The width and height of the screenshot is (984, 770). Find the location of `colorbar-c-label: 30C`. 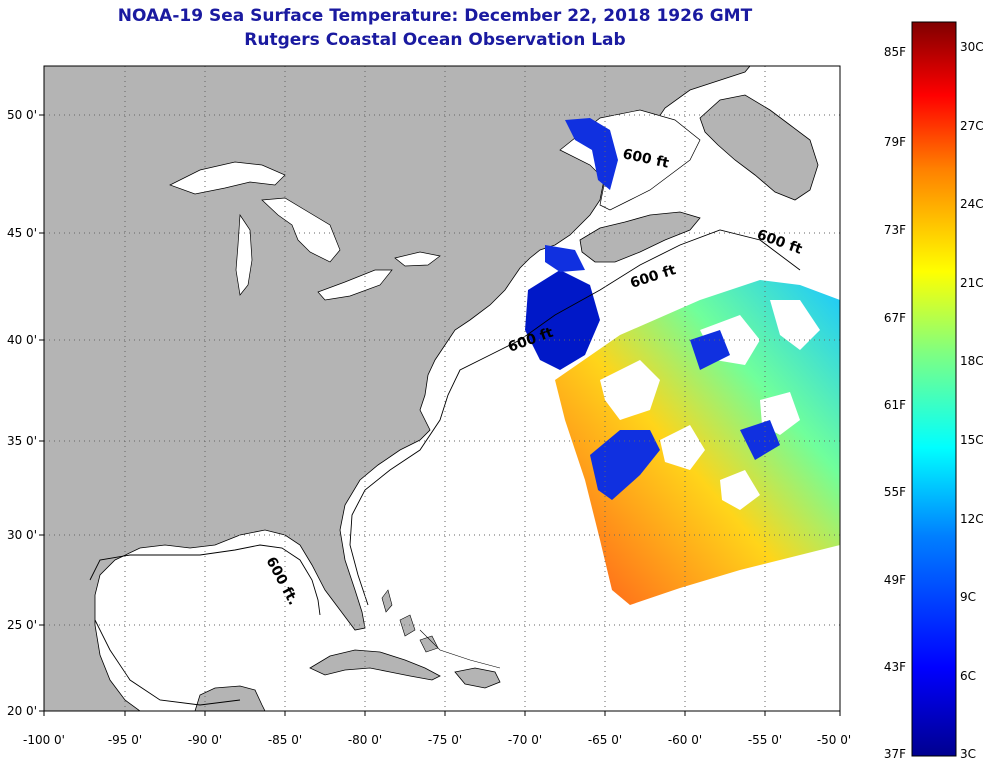

colorbar-c-label: 30C is located at coordinates (972, 47).